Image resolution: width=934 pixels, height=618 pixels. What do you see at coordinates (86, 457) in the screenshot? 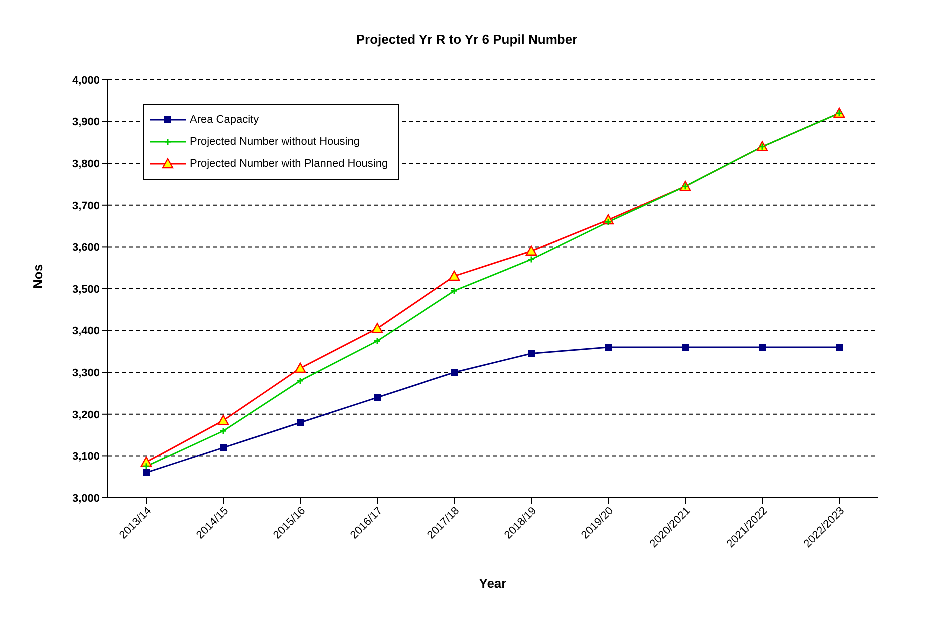
I see `y-tick-label: 3,100` at bounding box center [86, 457].